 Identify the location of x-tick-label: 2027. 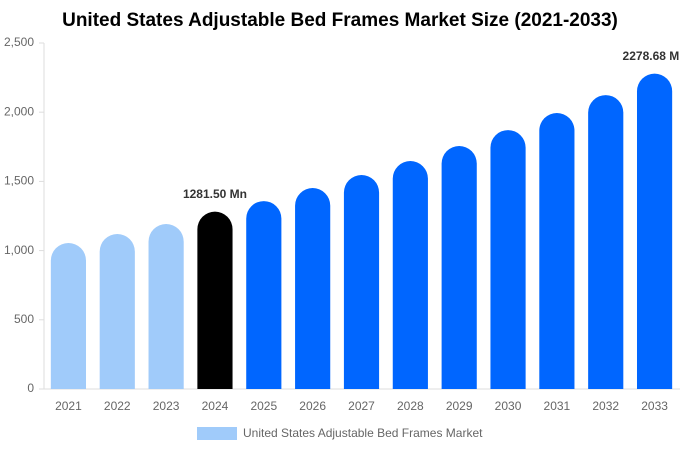
(361, 406).